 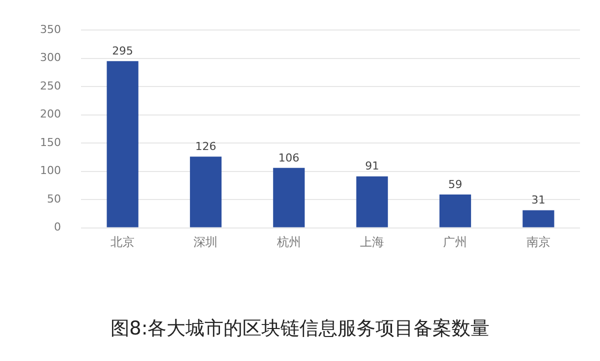 What do you see at coordinates (372, 242) in the screenshot?
I see `x-tick-label: 上海` at bounding box center [372, 242].